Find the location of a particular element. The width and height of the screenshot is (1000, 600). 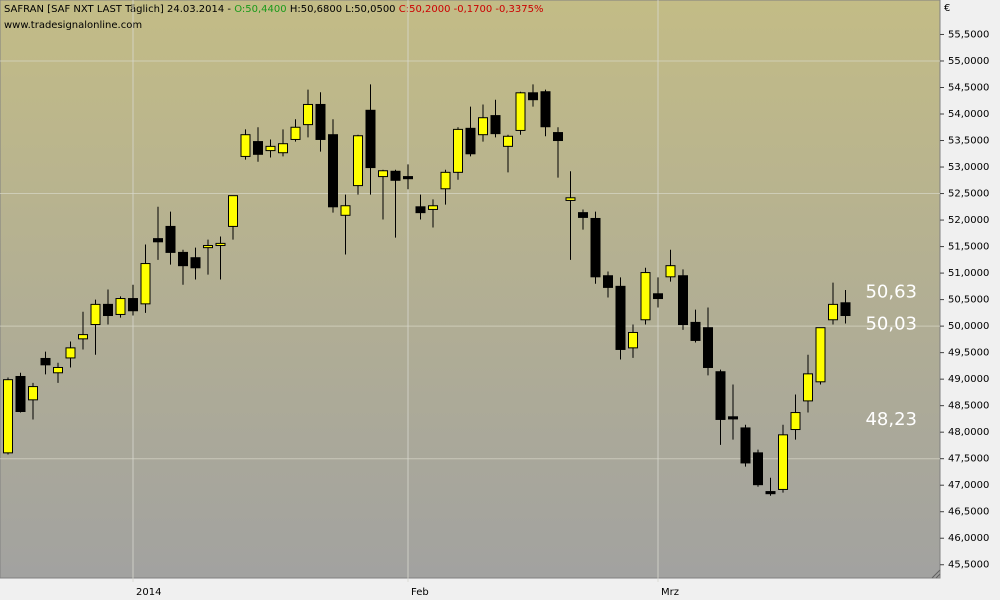

price-annotation: 50,63 is located at coordinates (891, 292).